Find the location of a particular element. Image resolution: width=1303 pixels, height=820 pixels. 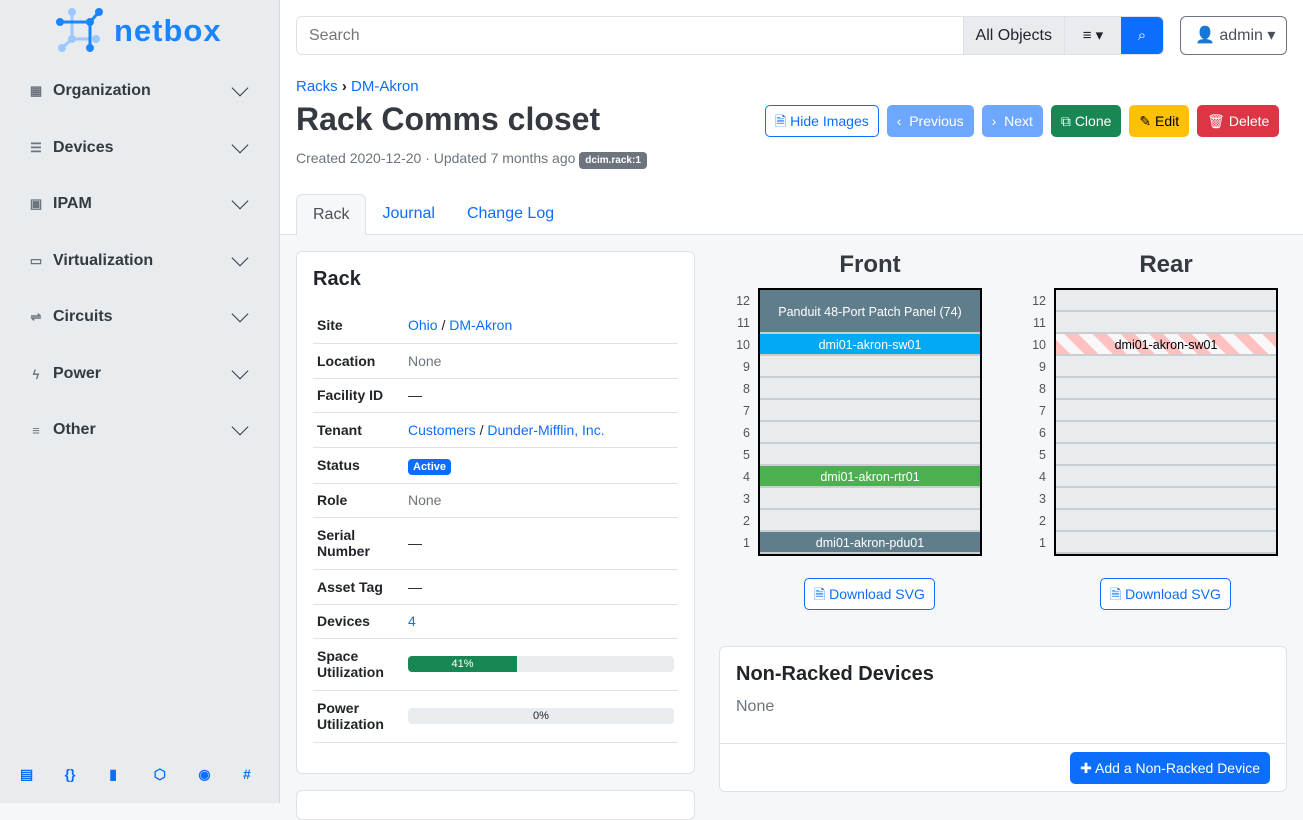

sidebar-item-power: ϟ Power is located at coordinates (140, 372).